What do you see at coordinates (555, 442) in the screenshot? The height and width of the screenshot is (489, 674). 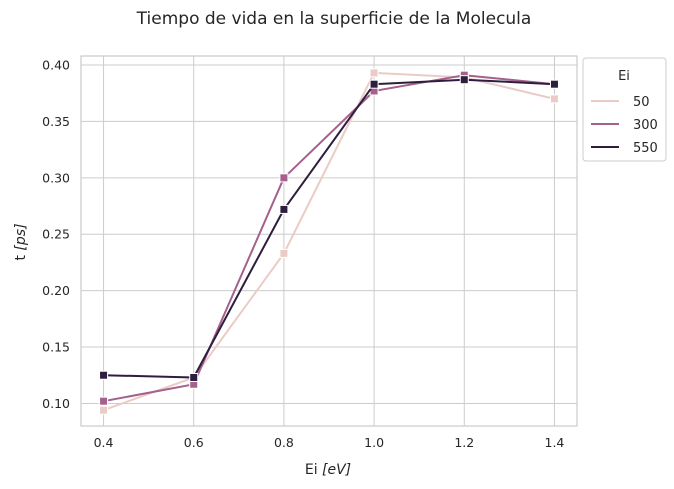 I see `x-tick-label: 1.4` at bounding box center [555, 442].